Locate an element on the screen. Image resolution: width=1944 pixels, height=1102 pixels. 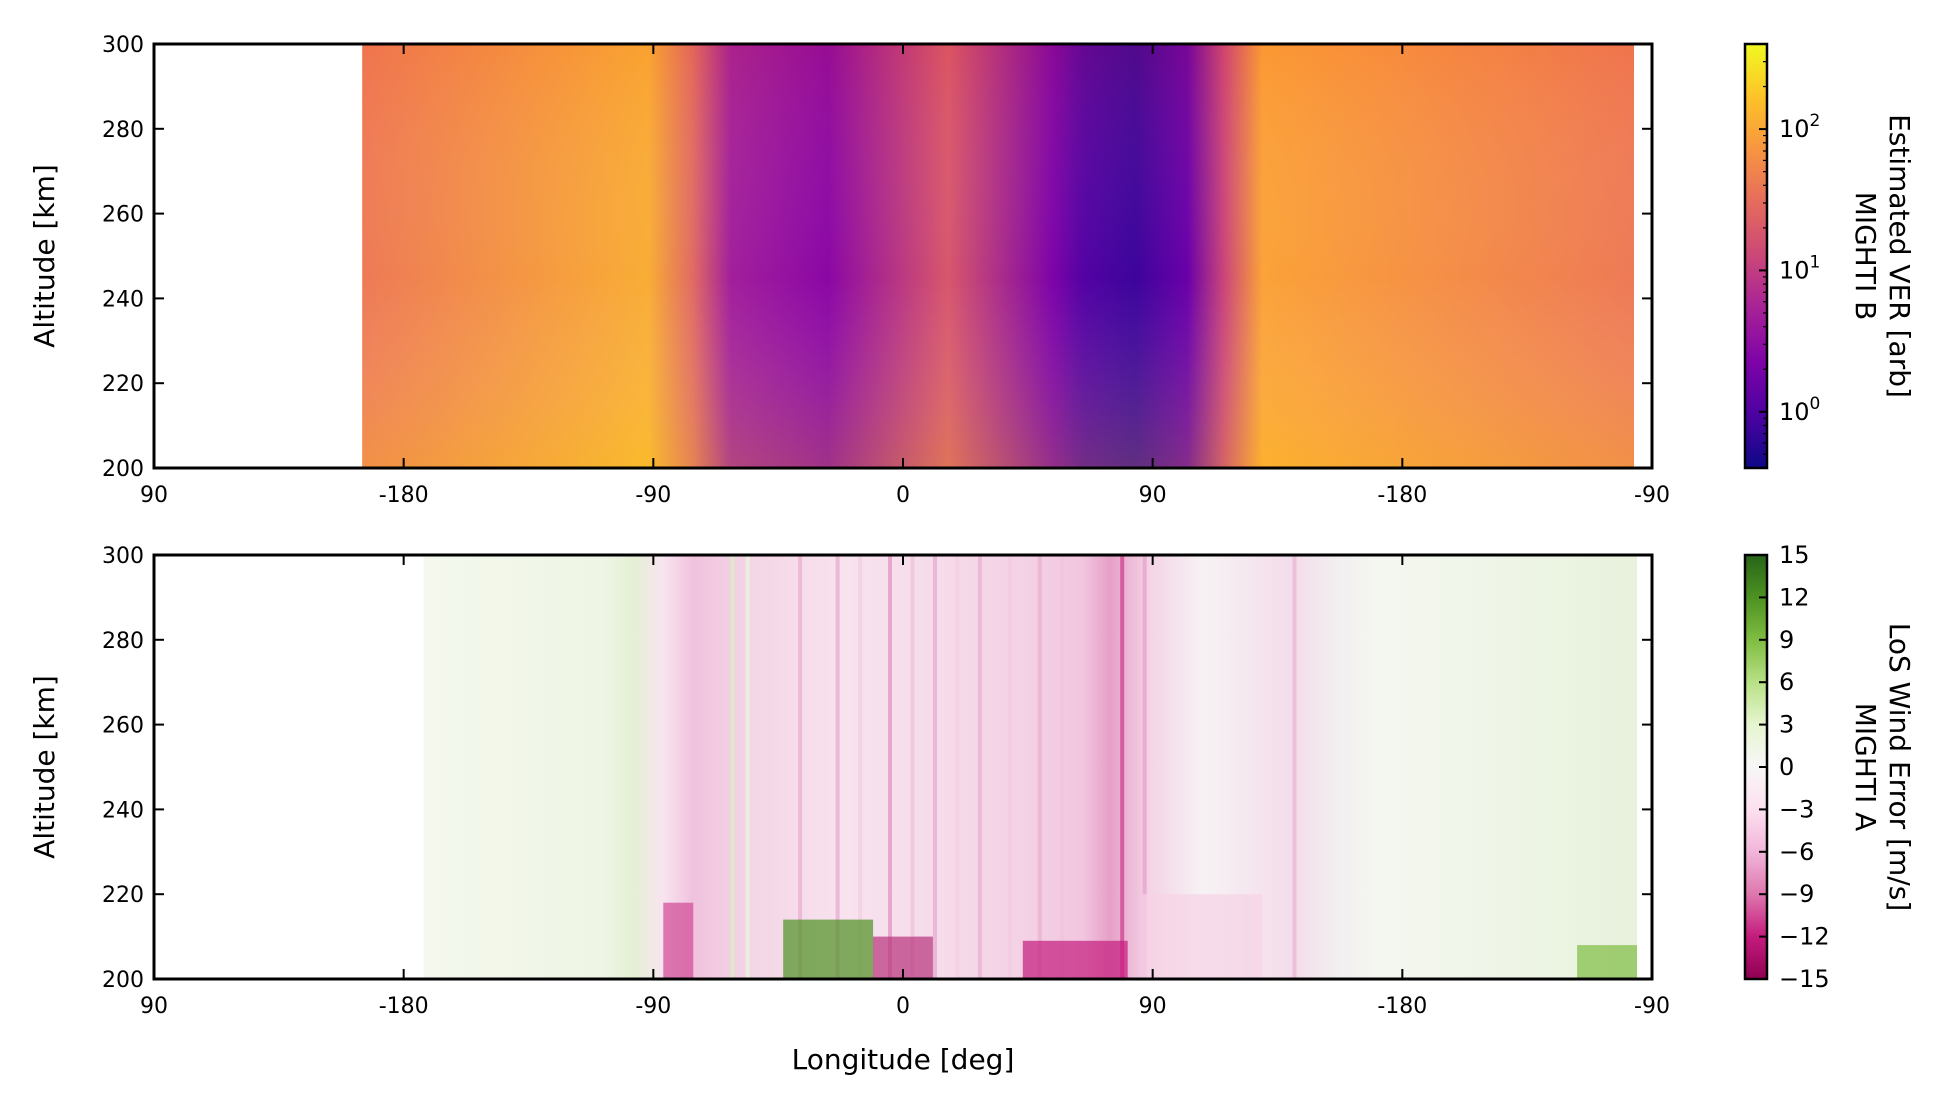
wind-x-axis-label: Longitude [deg] is located at coordinates (903, 1059).